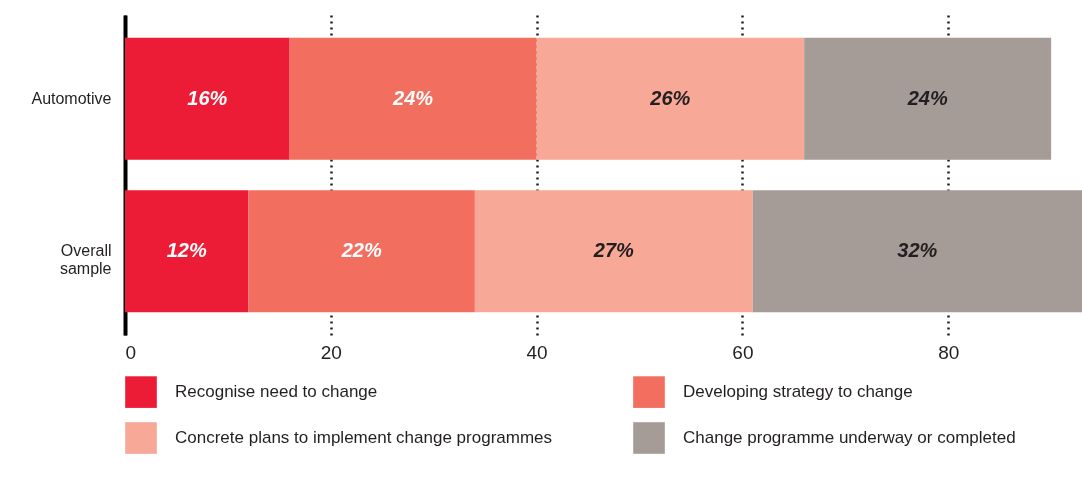  Describe the element at coordinates (131, 352) in the screenshot. I see `x-tick-label: 0` at that location.